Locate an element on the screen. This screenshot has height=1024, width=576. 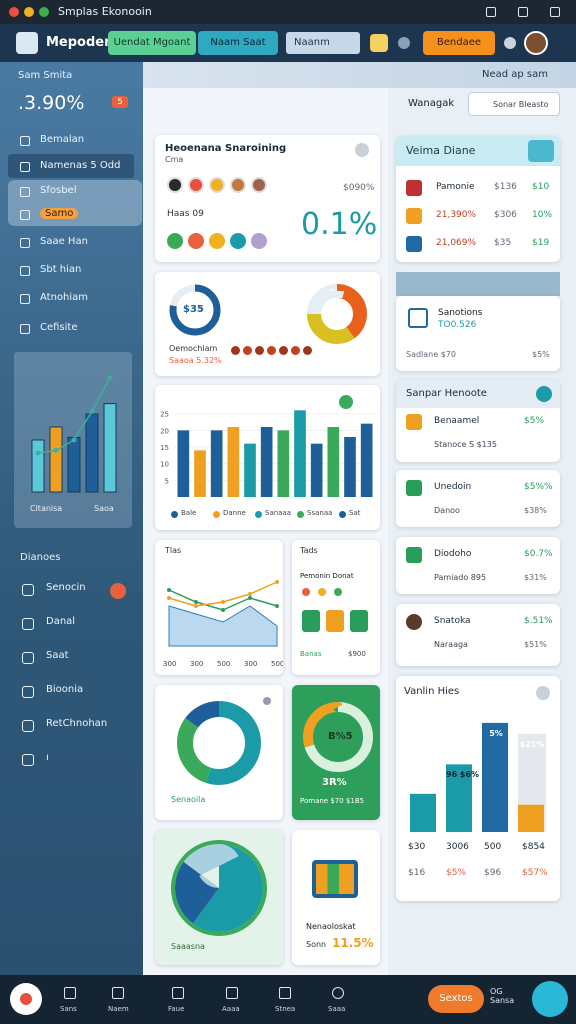
nav-item: Senocin is located at coordinates (66, 587).